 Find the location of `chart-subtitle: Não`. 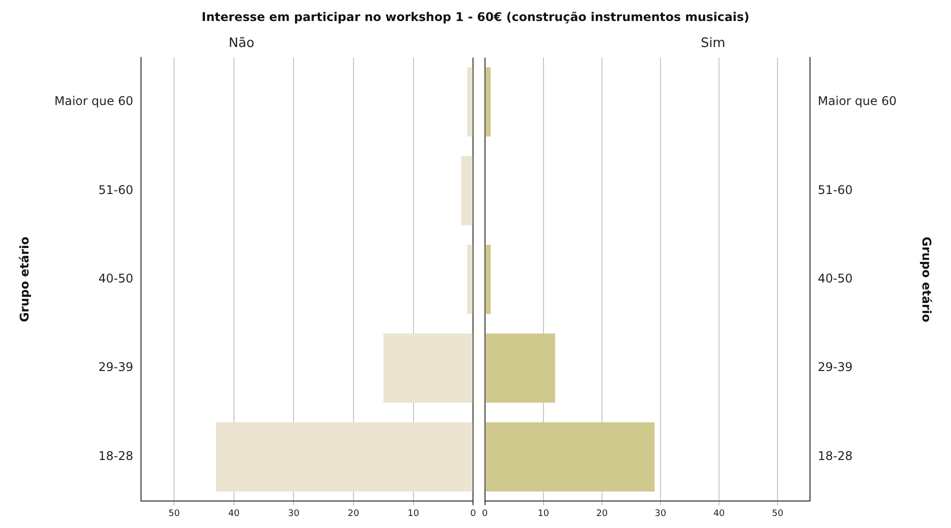

chart-subtitle: Não is located at coordinates (241, 44).